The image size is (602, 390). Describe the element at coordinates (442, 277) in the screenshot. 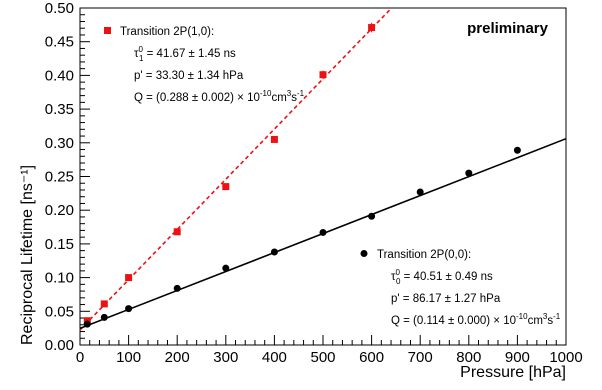

I see `legend-line: τ0 0 = 40.51 ± 0.49 ns` at that location.